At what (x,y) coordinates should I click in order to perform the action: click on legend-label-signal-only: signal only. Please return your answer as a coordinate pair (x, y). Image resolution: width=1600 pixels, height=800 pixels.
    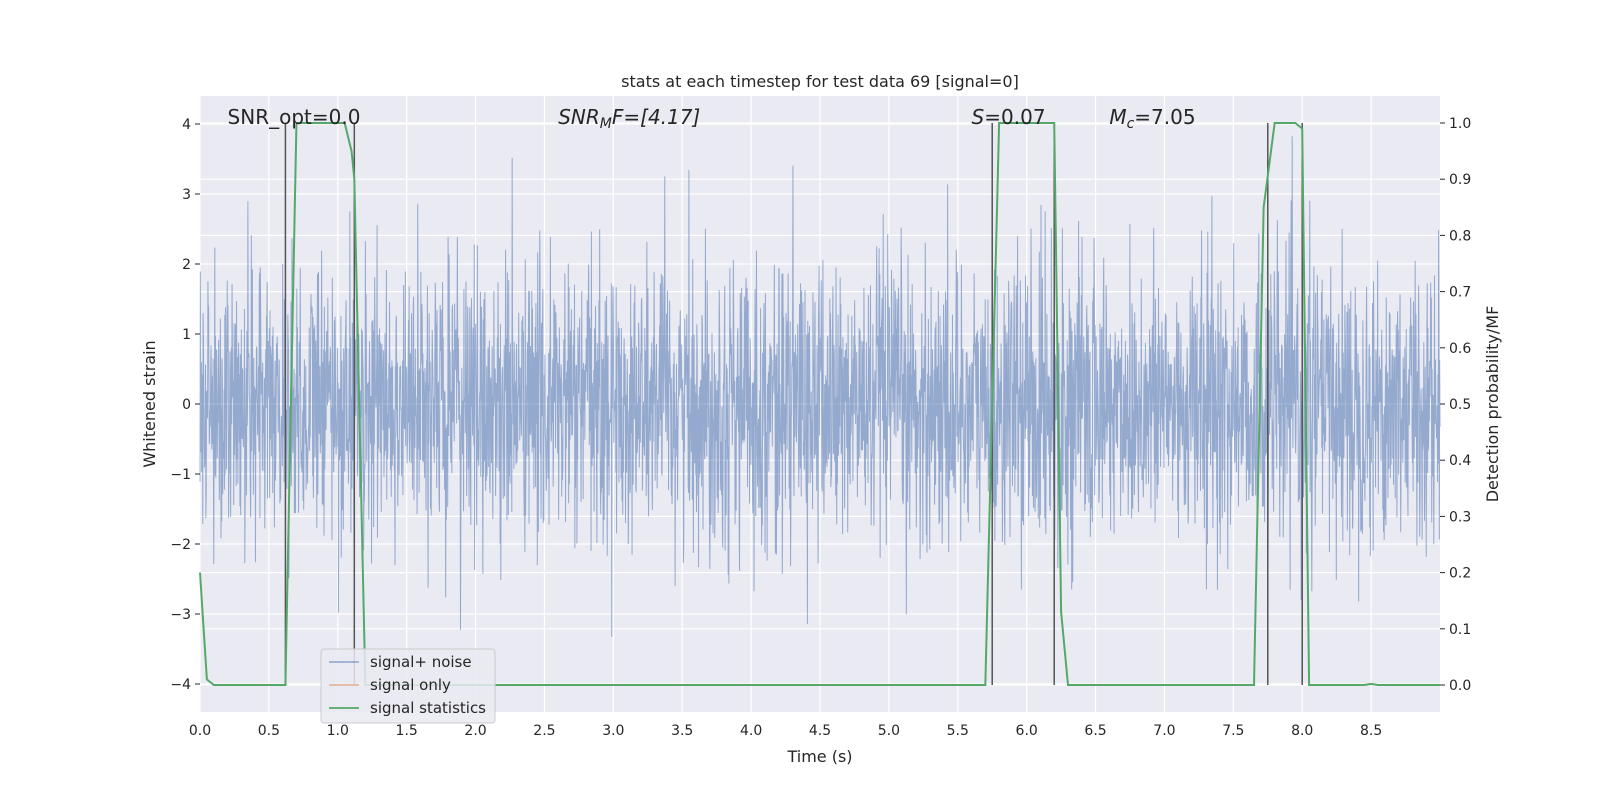
    Looking at the image, I should click on (410, 685).